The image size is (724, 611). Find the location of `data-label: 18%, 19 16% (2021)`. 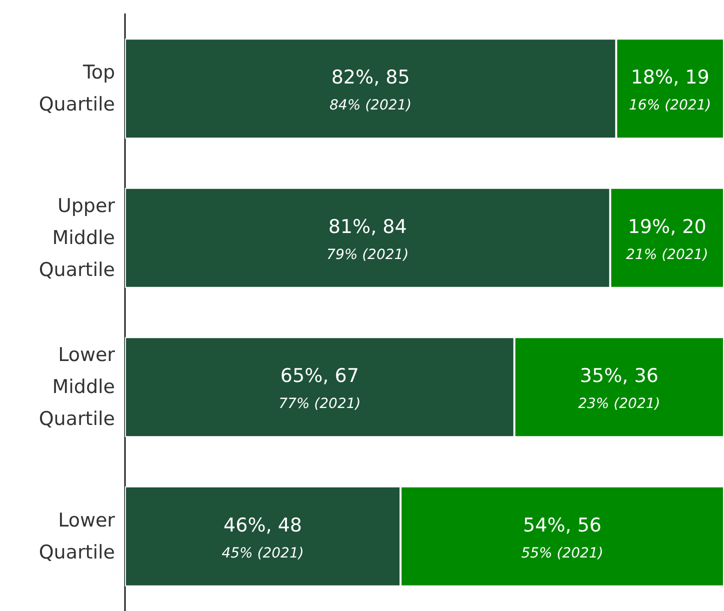

data-label: 18%, 19 16% (2021) is located at coordinates (670, 90).